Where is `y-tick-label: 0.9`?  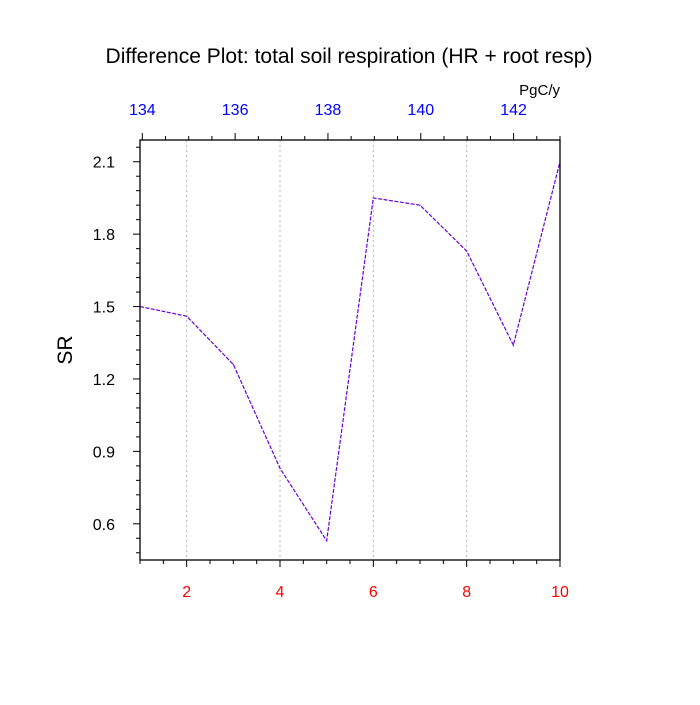 y-tick-label: 0.9 is located at coordinates (104, 452).